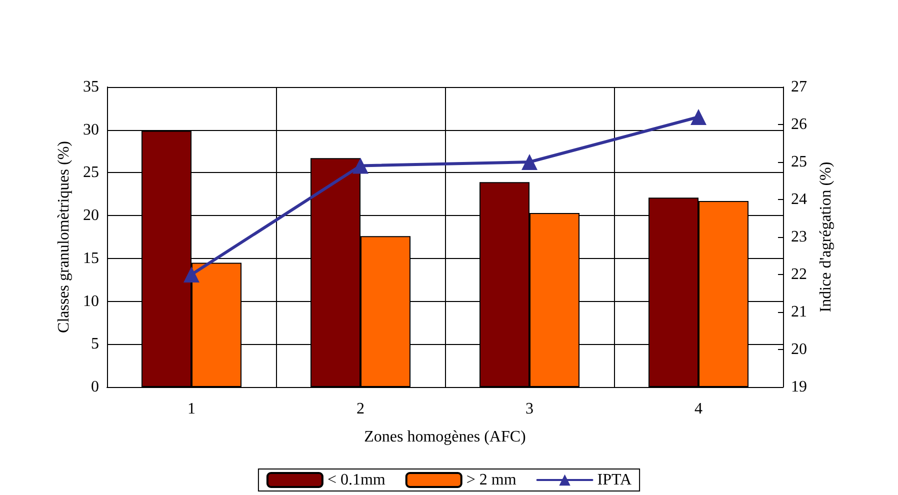  I want to click on y-tick-label: 35, so click(91, 87).